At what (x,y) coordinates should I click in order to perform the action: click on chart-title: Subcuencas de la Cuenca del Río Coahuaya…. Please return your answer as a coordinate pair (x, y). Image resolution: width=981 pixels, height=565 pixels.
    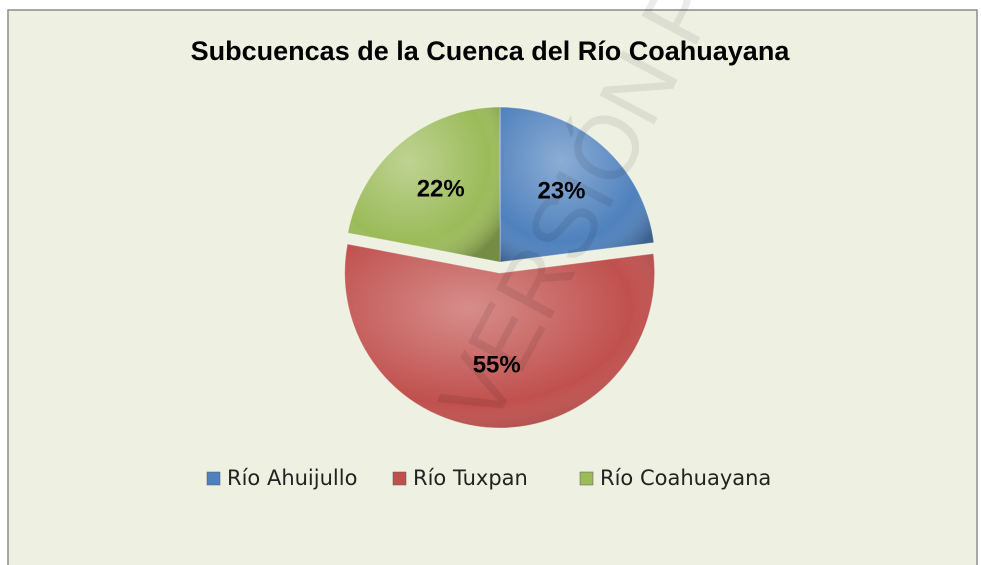
    Looking at the image, I should click on (491, 51).